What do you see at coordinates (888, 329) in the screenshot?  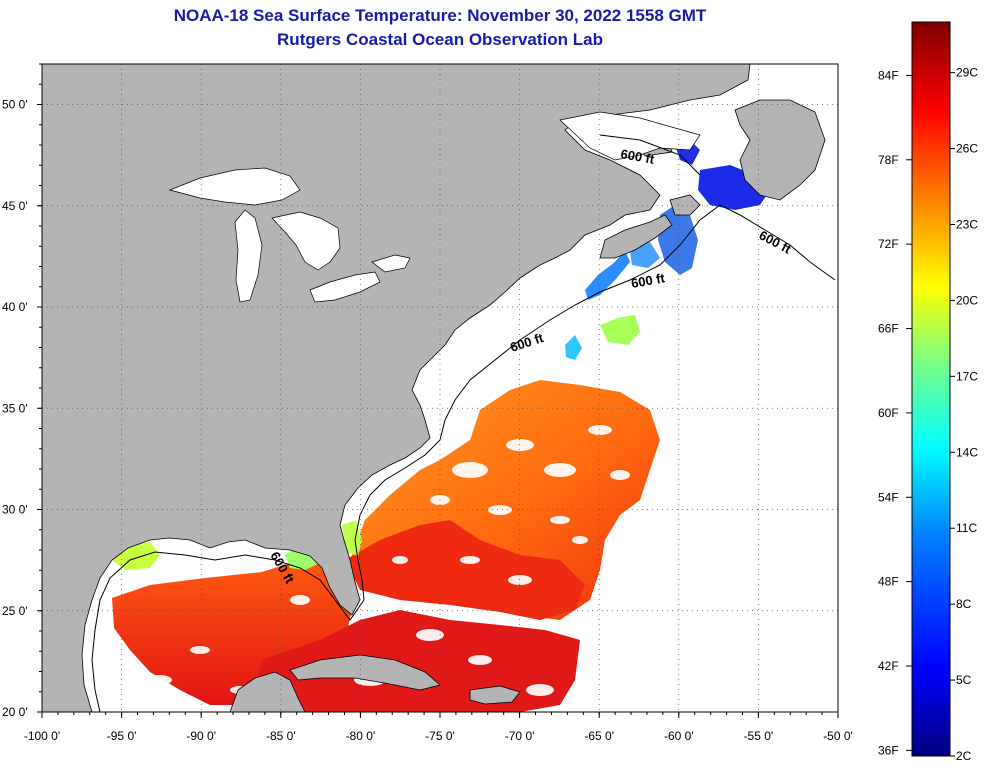 I see `fahrenheit-label: 66F` at bounding box center [888, 329].